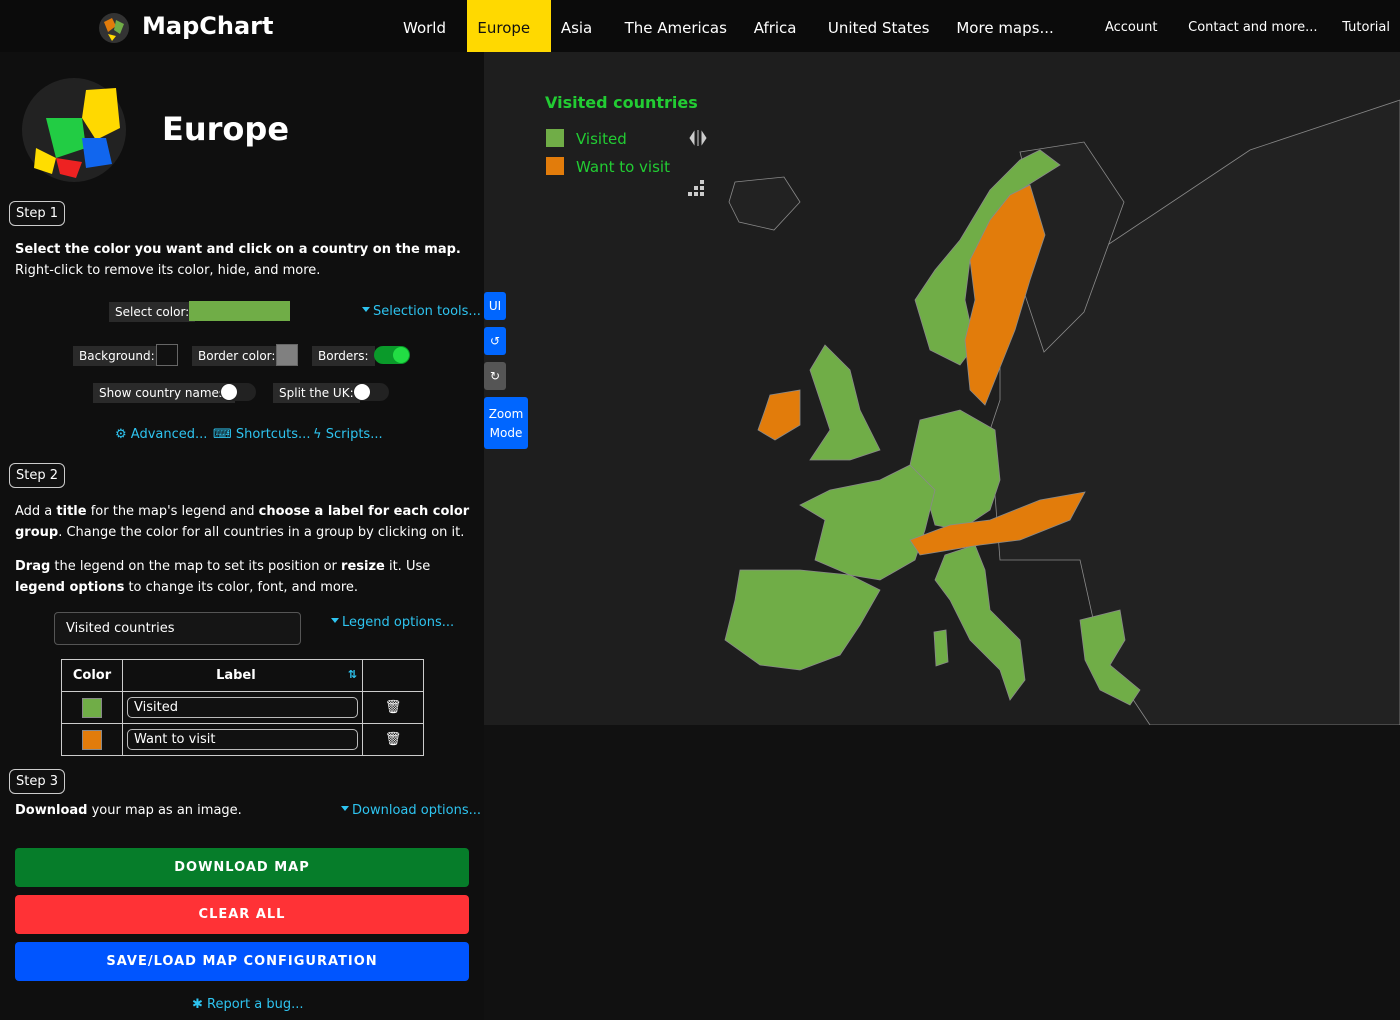  Describe the element at coordinates (37, 213) in the screenshot. I see `step-label: Step 1` at that location.